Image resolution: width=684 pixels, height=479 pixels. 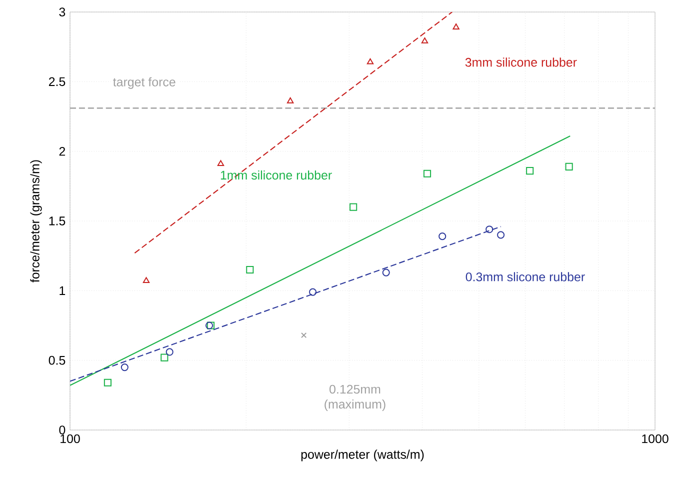 I want to click on y-tick-label: 0.5, so click(x=57, y=360).